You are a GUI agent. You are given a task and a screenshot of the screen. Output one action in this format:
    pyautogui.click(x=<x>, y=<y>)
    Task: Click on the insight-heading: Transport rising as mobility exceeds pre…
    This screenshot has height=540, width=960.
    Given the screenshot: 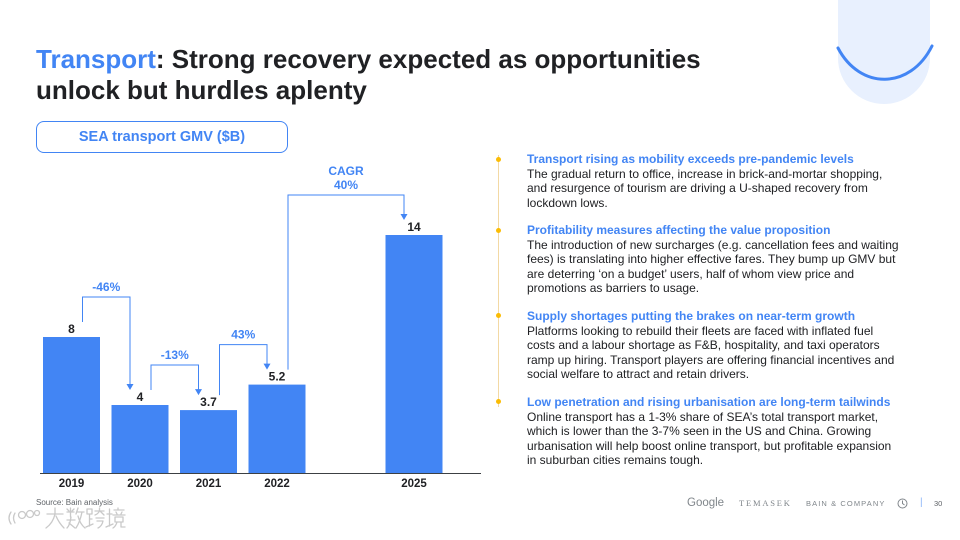 What is the action you would take?
    pyautogui.click(x=690, y=159)
    